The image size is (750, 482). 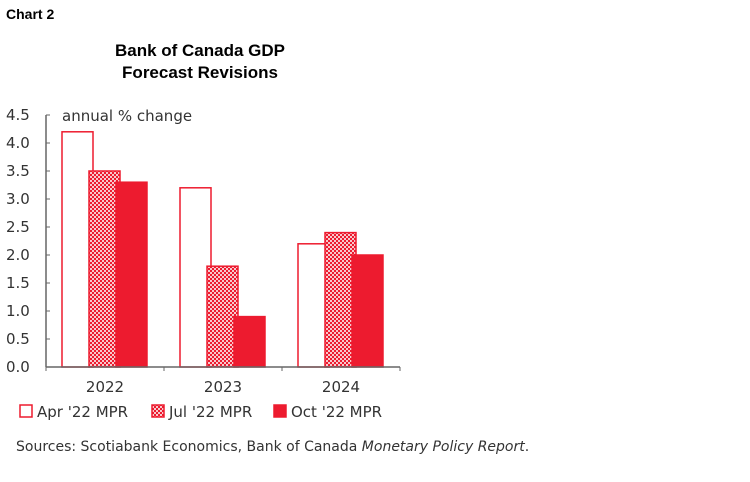 I want to click on chart-label: Chart 2, so click(x=30, y=14).